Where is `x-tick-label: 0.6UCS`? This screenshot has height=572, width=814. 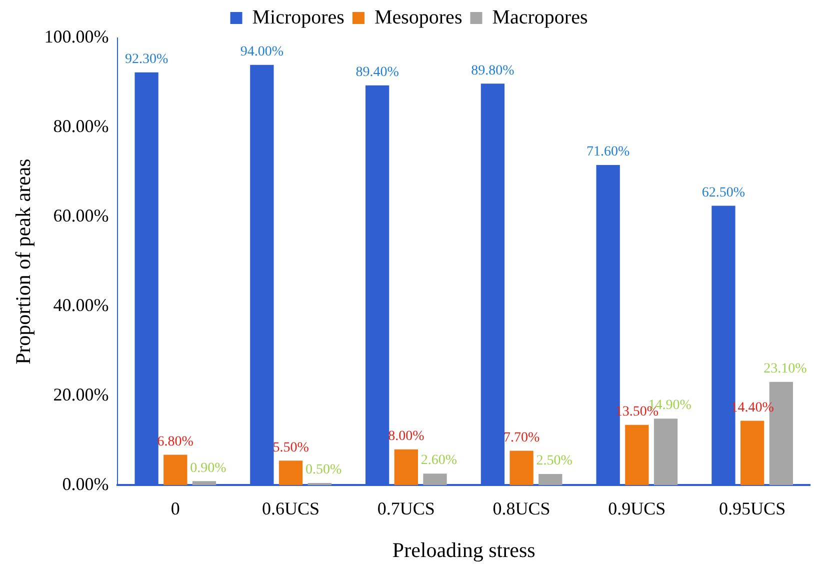 x-tick-label: 0.6UCS is located at coordinates (291, 508).